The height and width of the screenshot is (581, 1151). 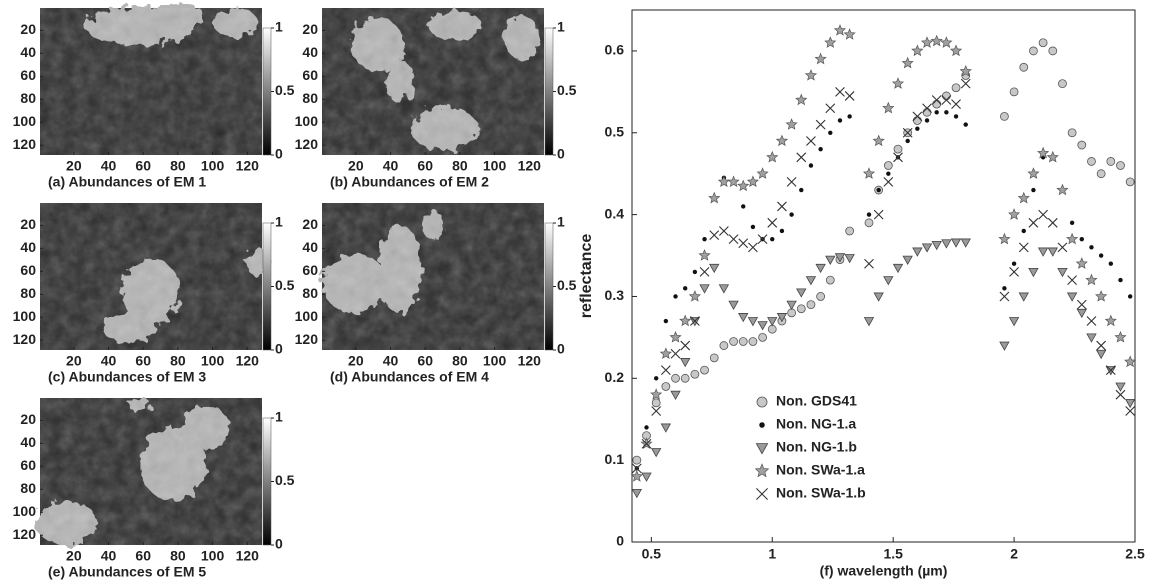 What do you see at coordinates (127, 182) in the screenshot?
I see `map-title: (a) Abundances of EM 1` at bounding box center [127, 182].